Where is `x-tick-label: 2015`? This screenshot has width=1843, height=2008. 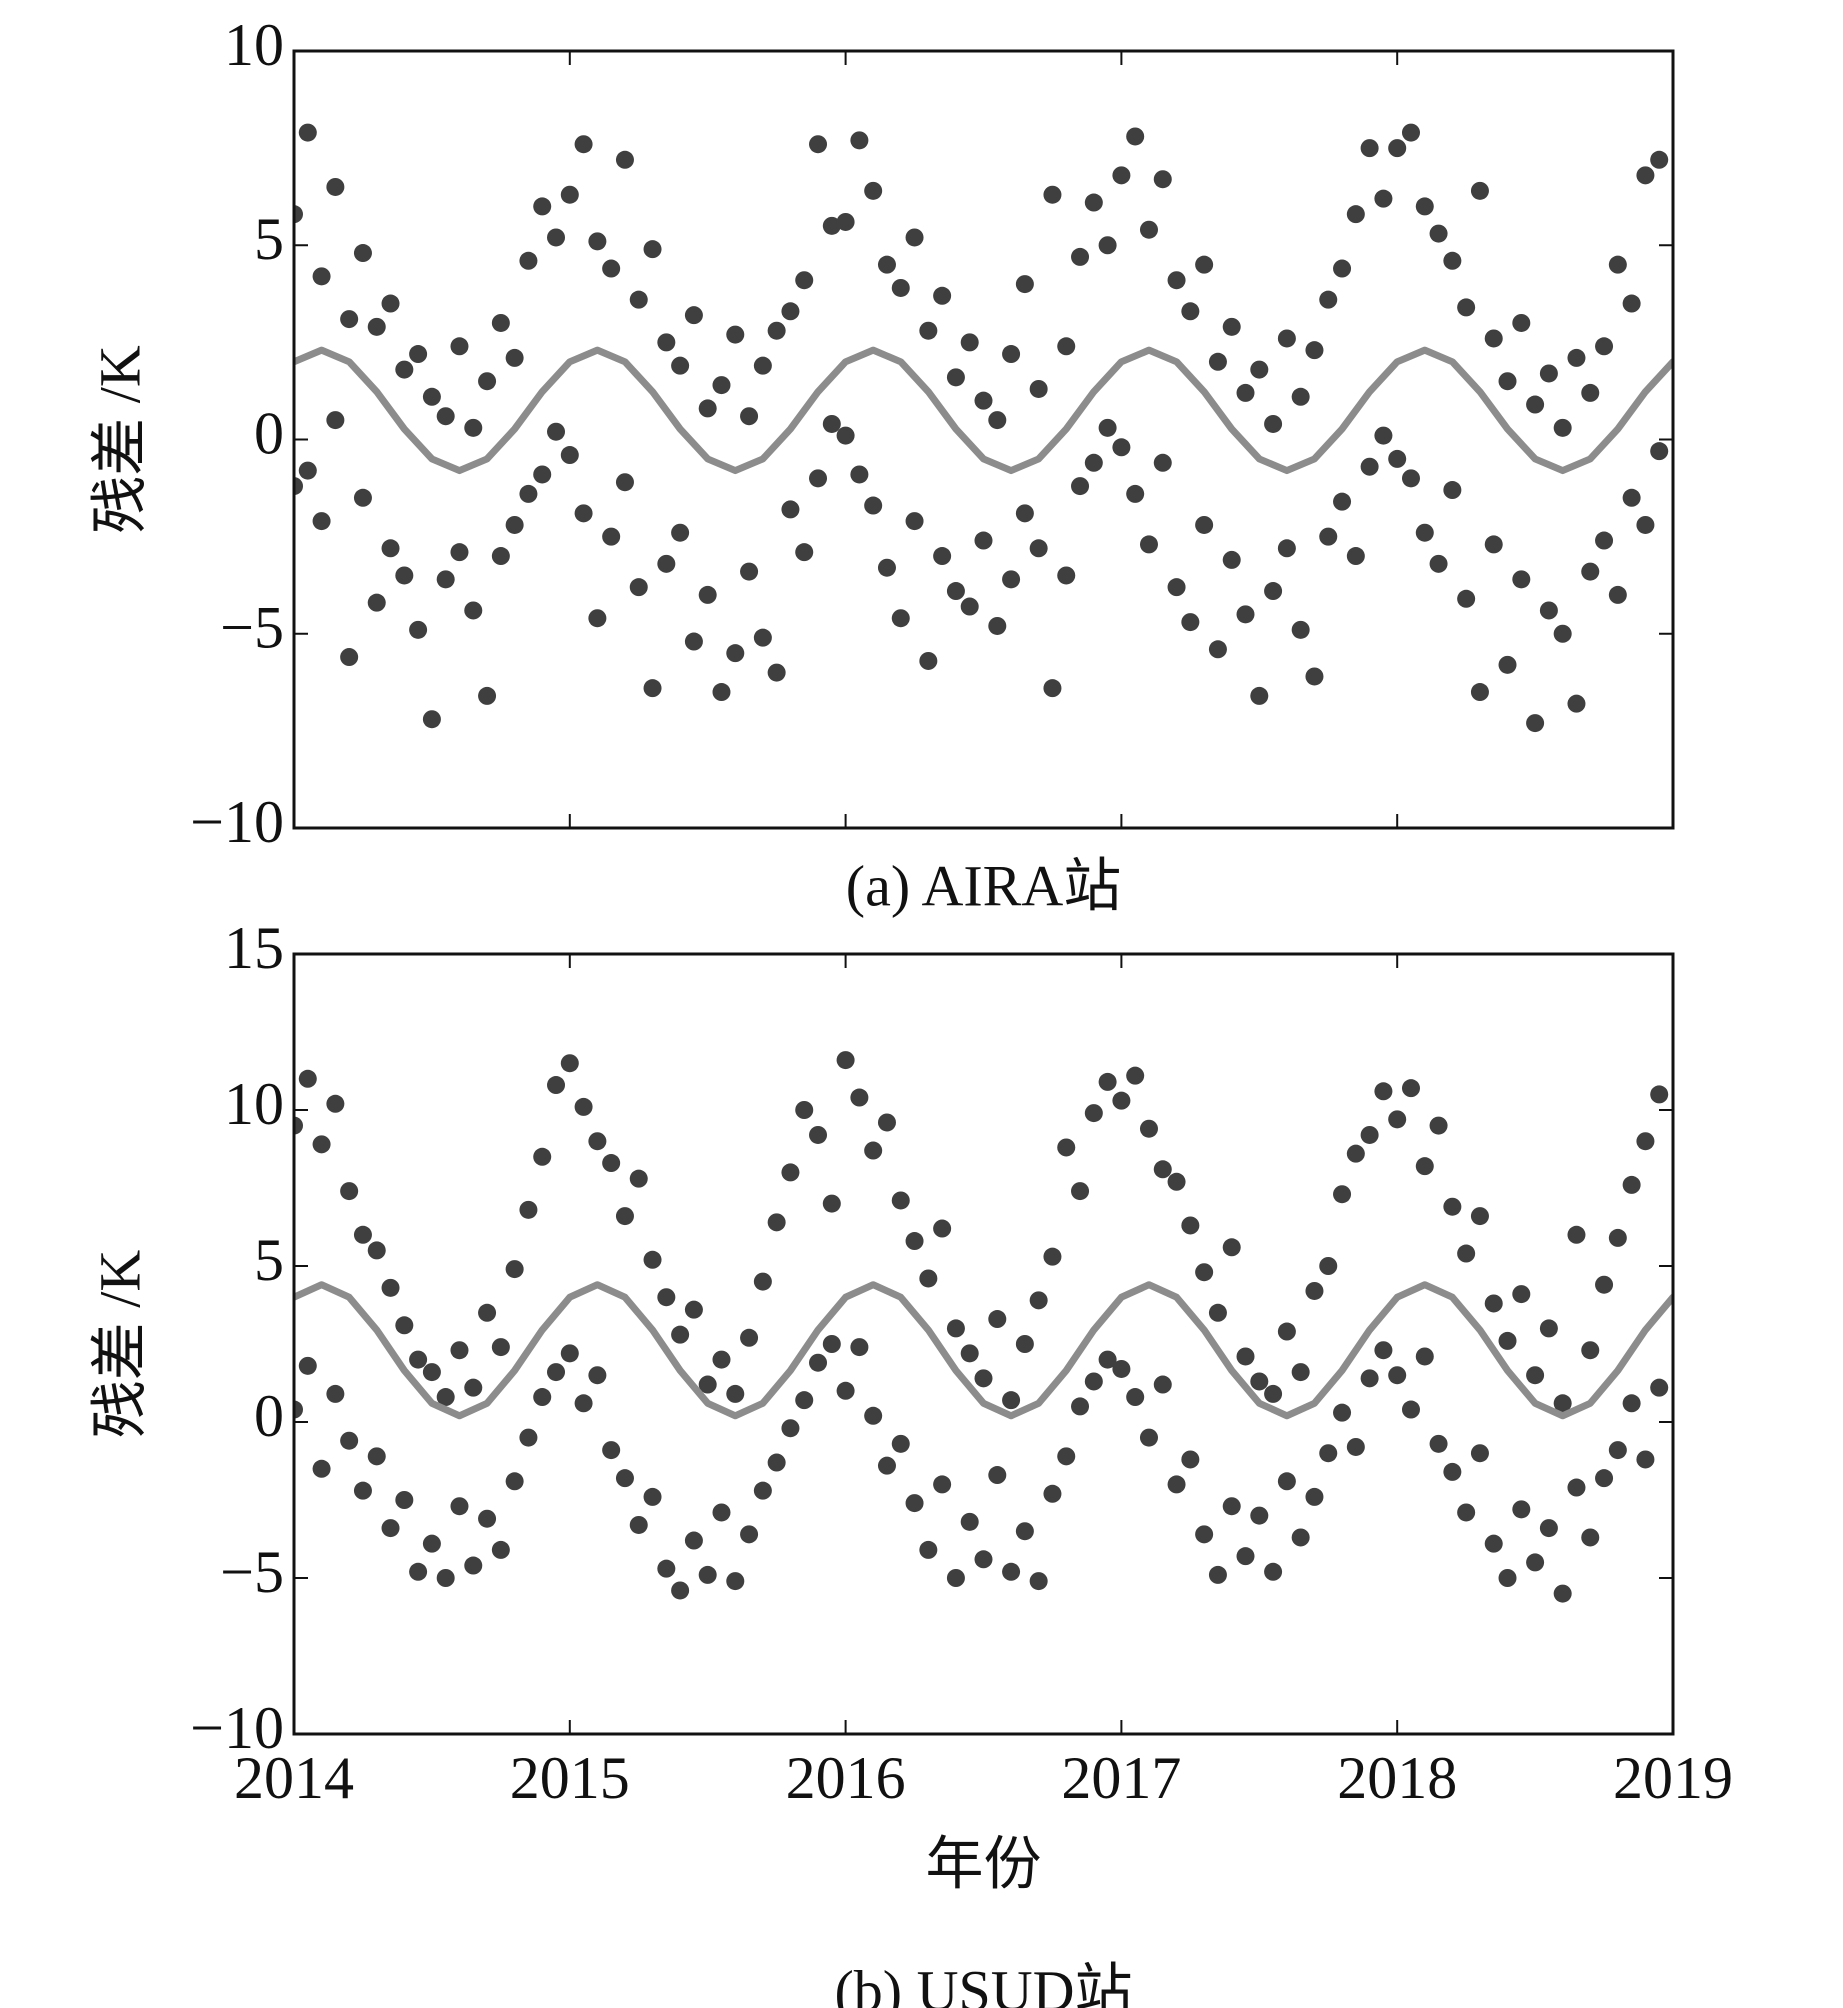 x-tick-label: 2015 is located at coordinates (570, 1778).